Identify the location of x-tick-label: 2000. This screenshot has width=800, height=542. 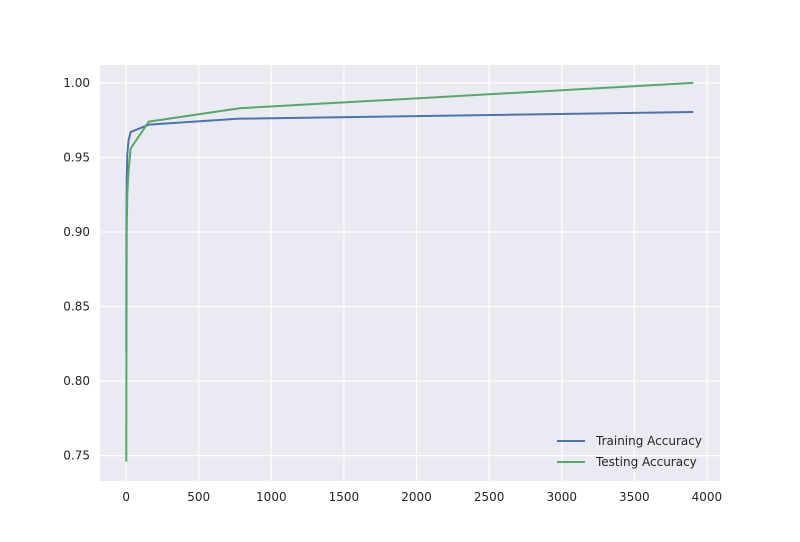
(416, 497).